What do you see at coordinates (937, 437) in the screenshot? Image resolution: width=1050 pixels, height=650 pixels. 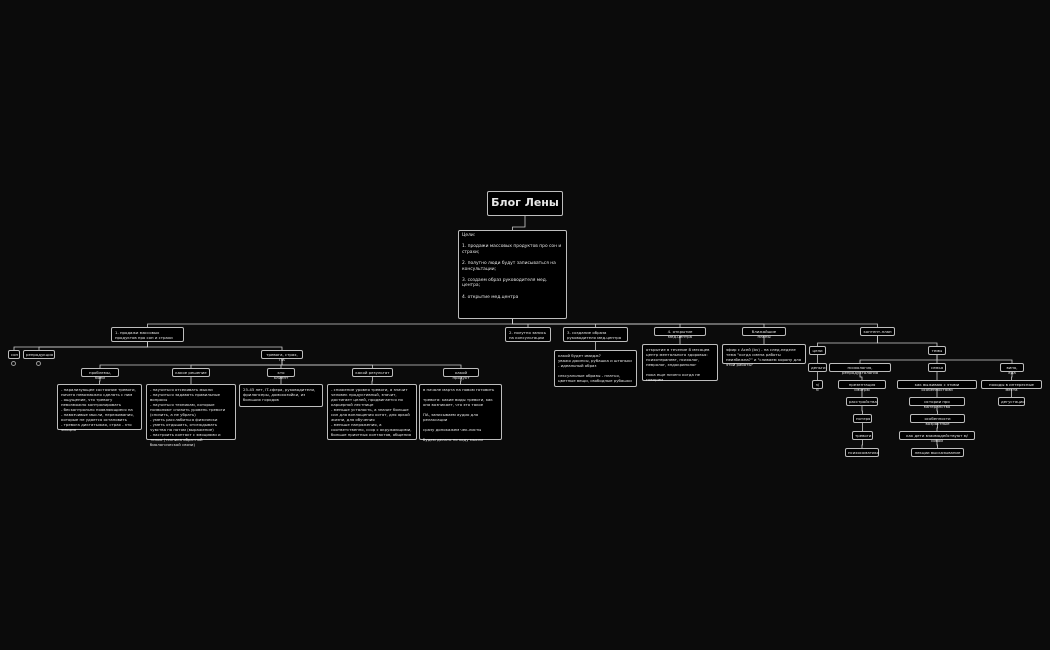 I see `theme-item: как дети взаимодействуют м/собой` at bounding box center [937, 437].